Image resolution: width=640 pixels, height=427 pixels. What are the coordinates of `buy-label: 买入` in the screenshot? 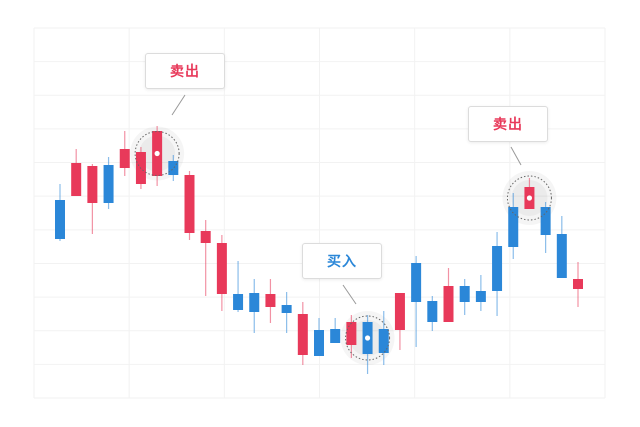 It's located at (342, 261).